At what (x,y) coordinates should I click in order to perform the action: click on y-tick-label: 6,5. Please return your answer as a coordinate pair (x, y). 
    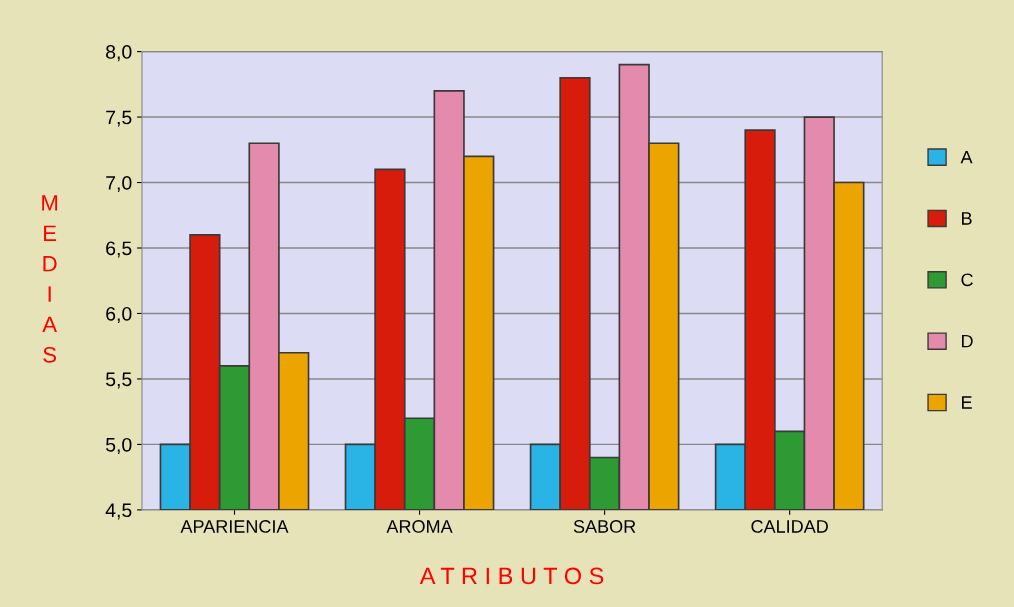
    Looking at the image, I should click on (119, 249).